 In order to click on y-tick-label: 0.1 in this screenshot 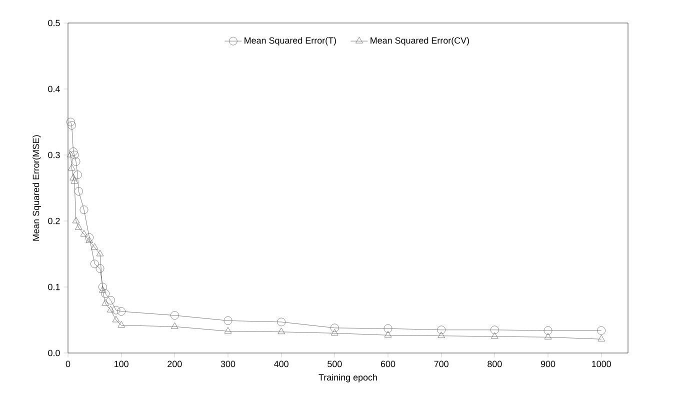, I will do `click(54, 287)`.